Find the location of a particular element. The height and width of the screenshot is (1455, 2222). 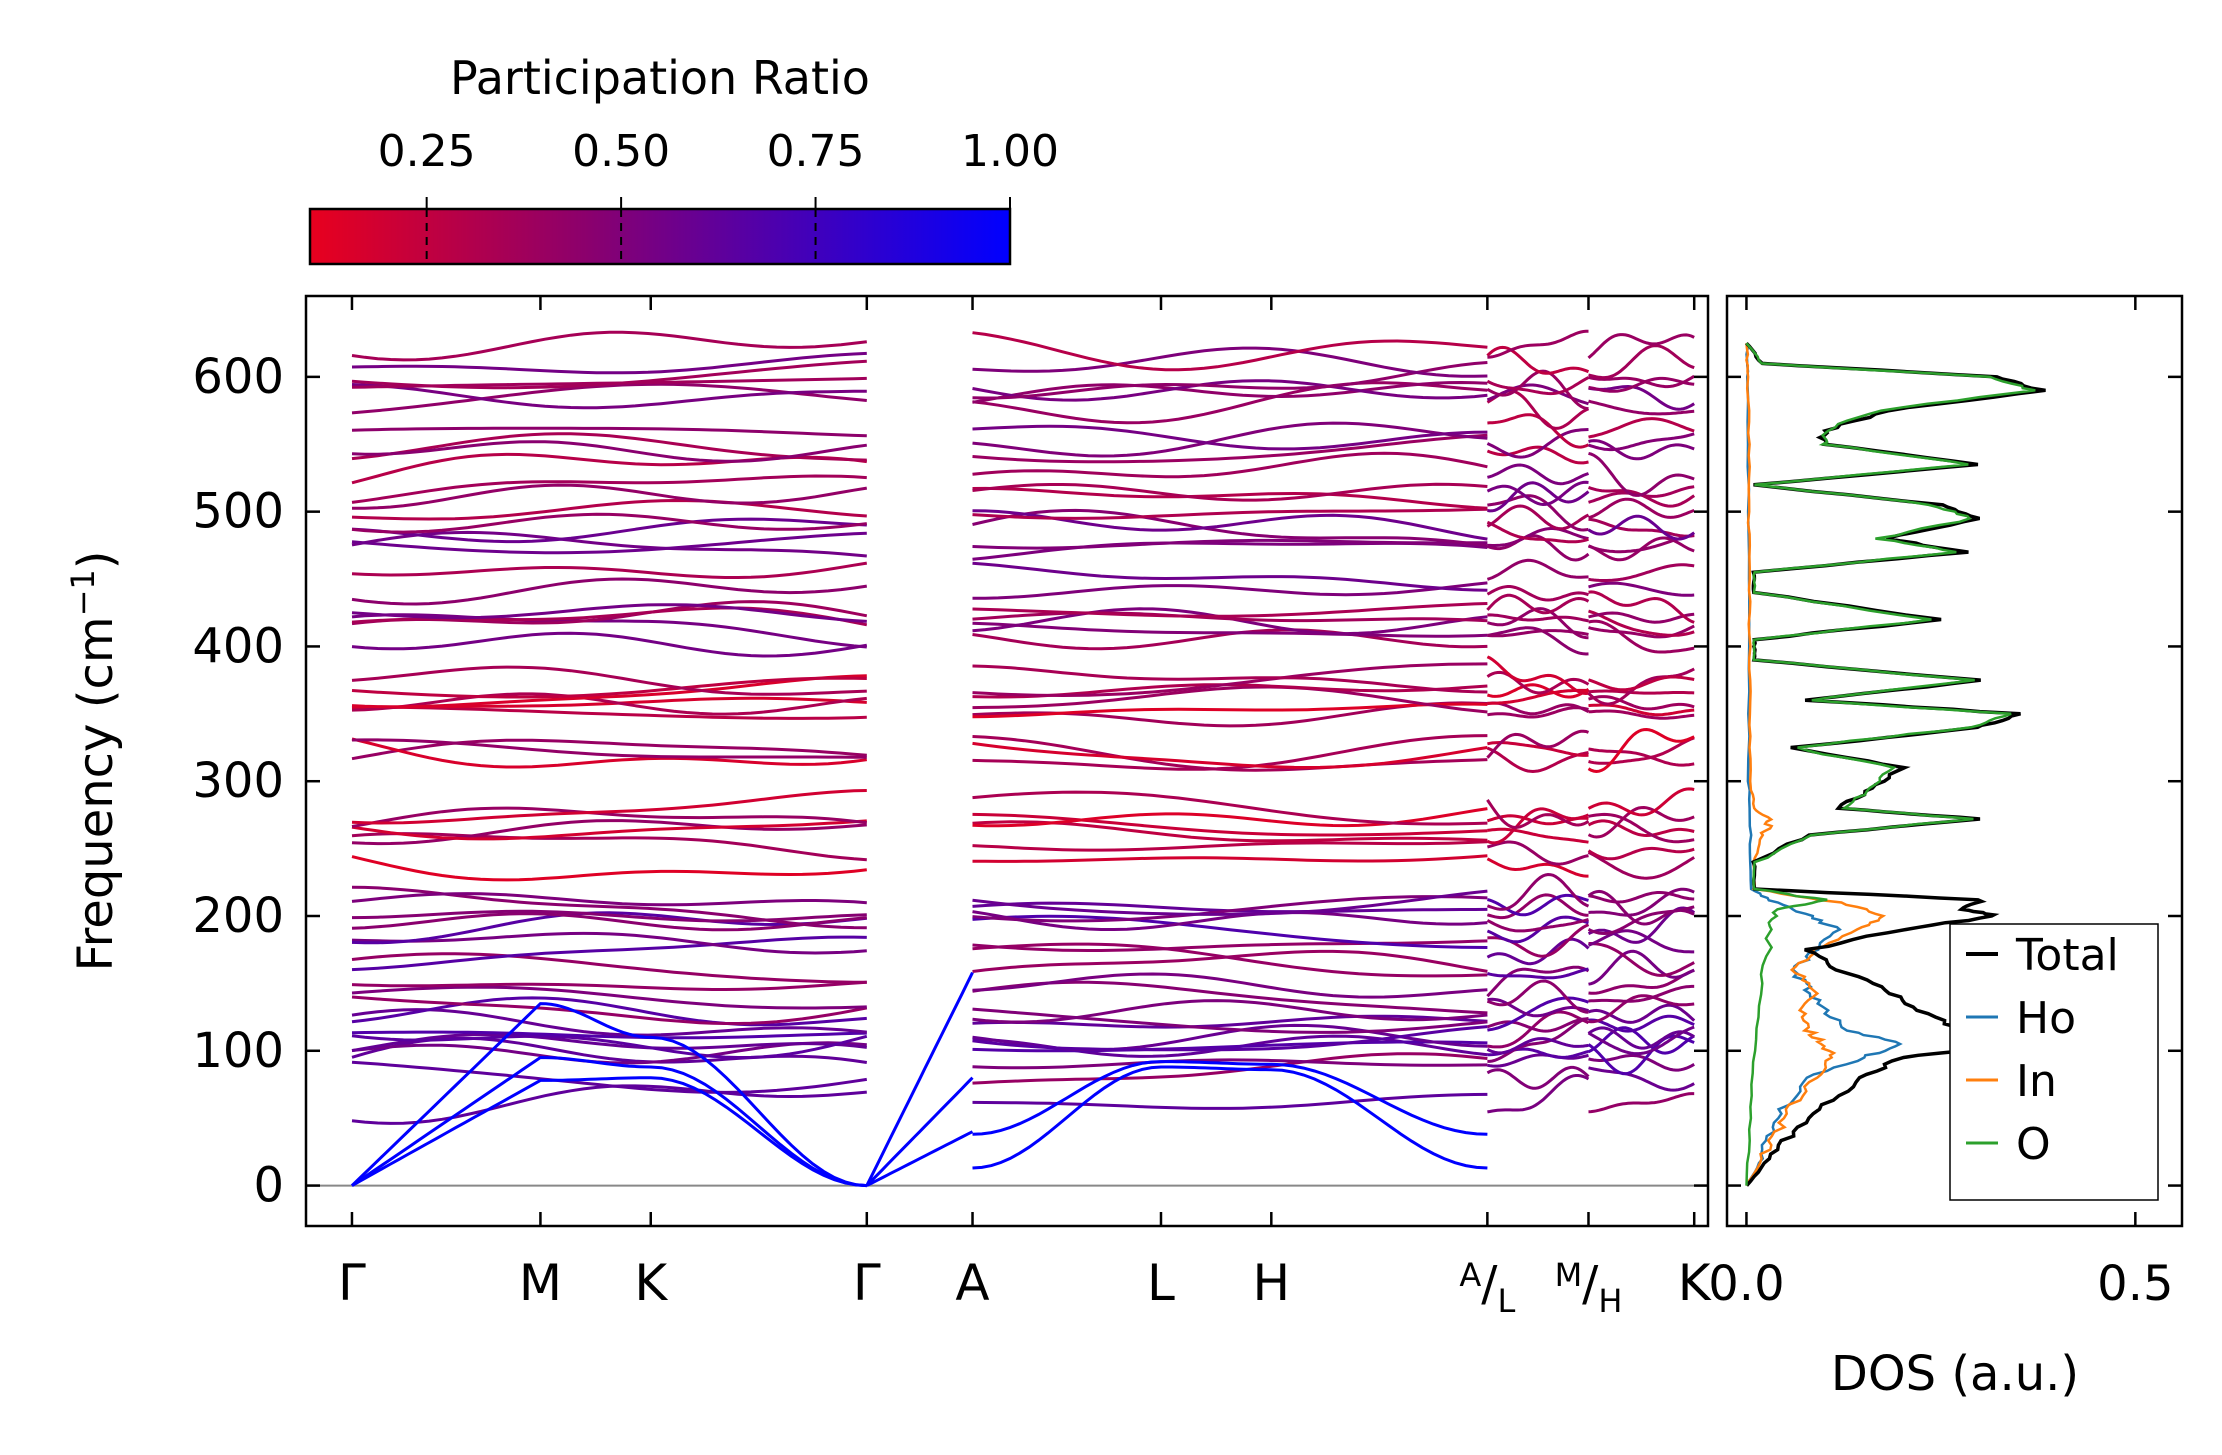

kpoint-label-upper: A is located at coordinates (1470, 1275).